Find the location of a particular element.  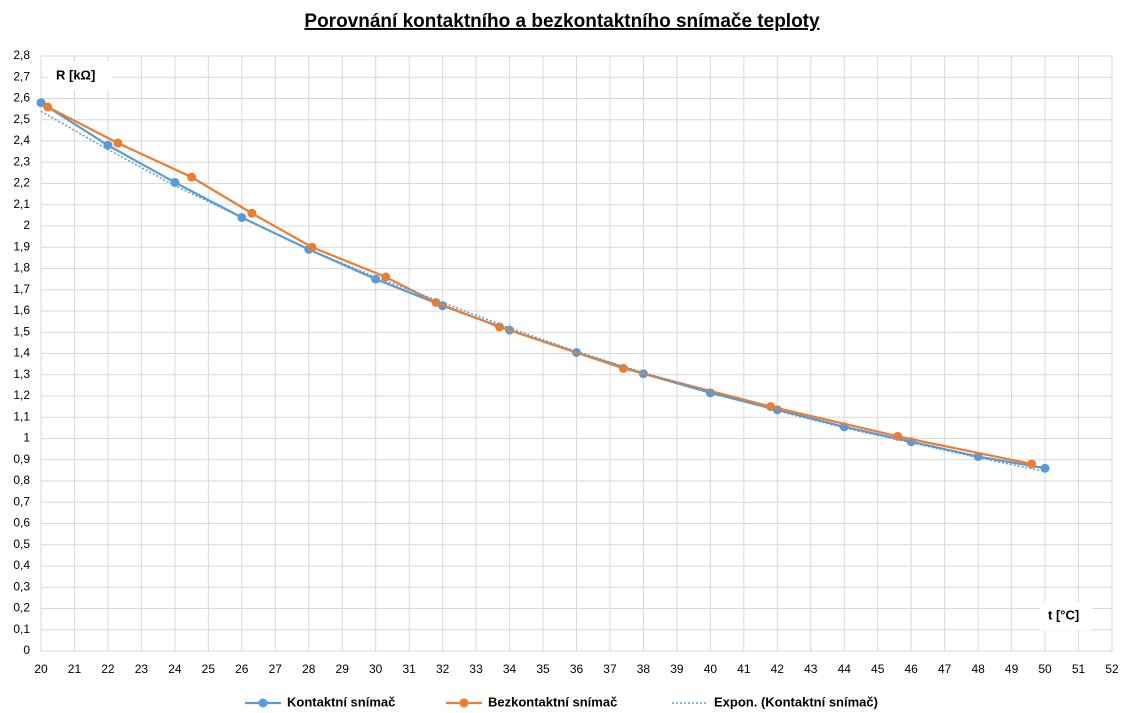

x-tick-label: 21 is located at coordinates (75, 669).